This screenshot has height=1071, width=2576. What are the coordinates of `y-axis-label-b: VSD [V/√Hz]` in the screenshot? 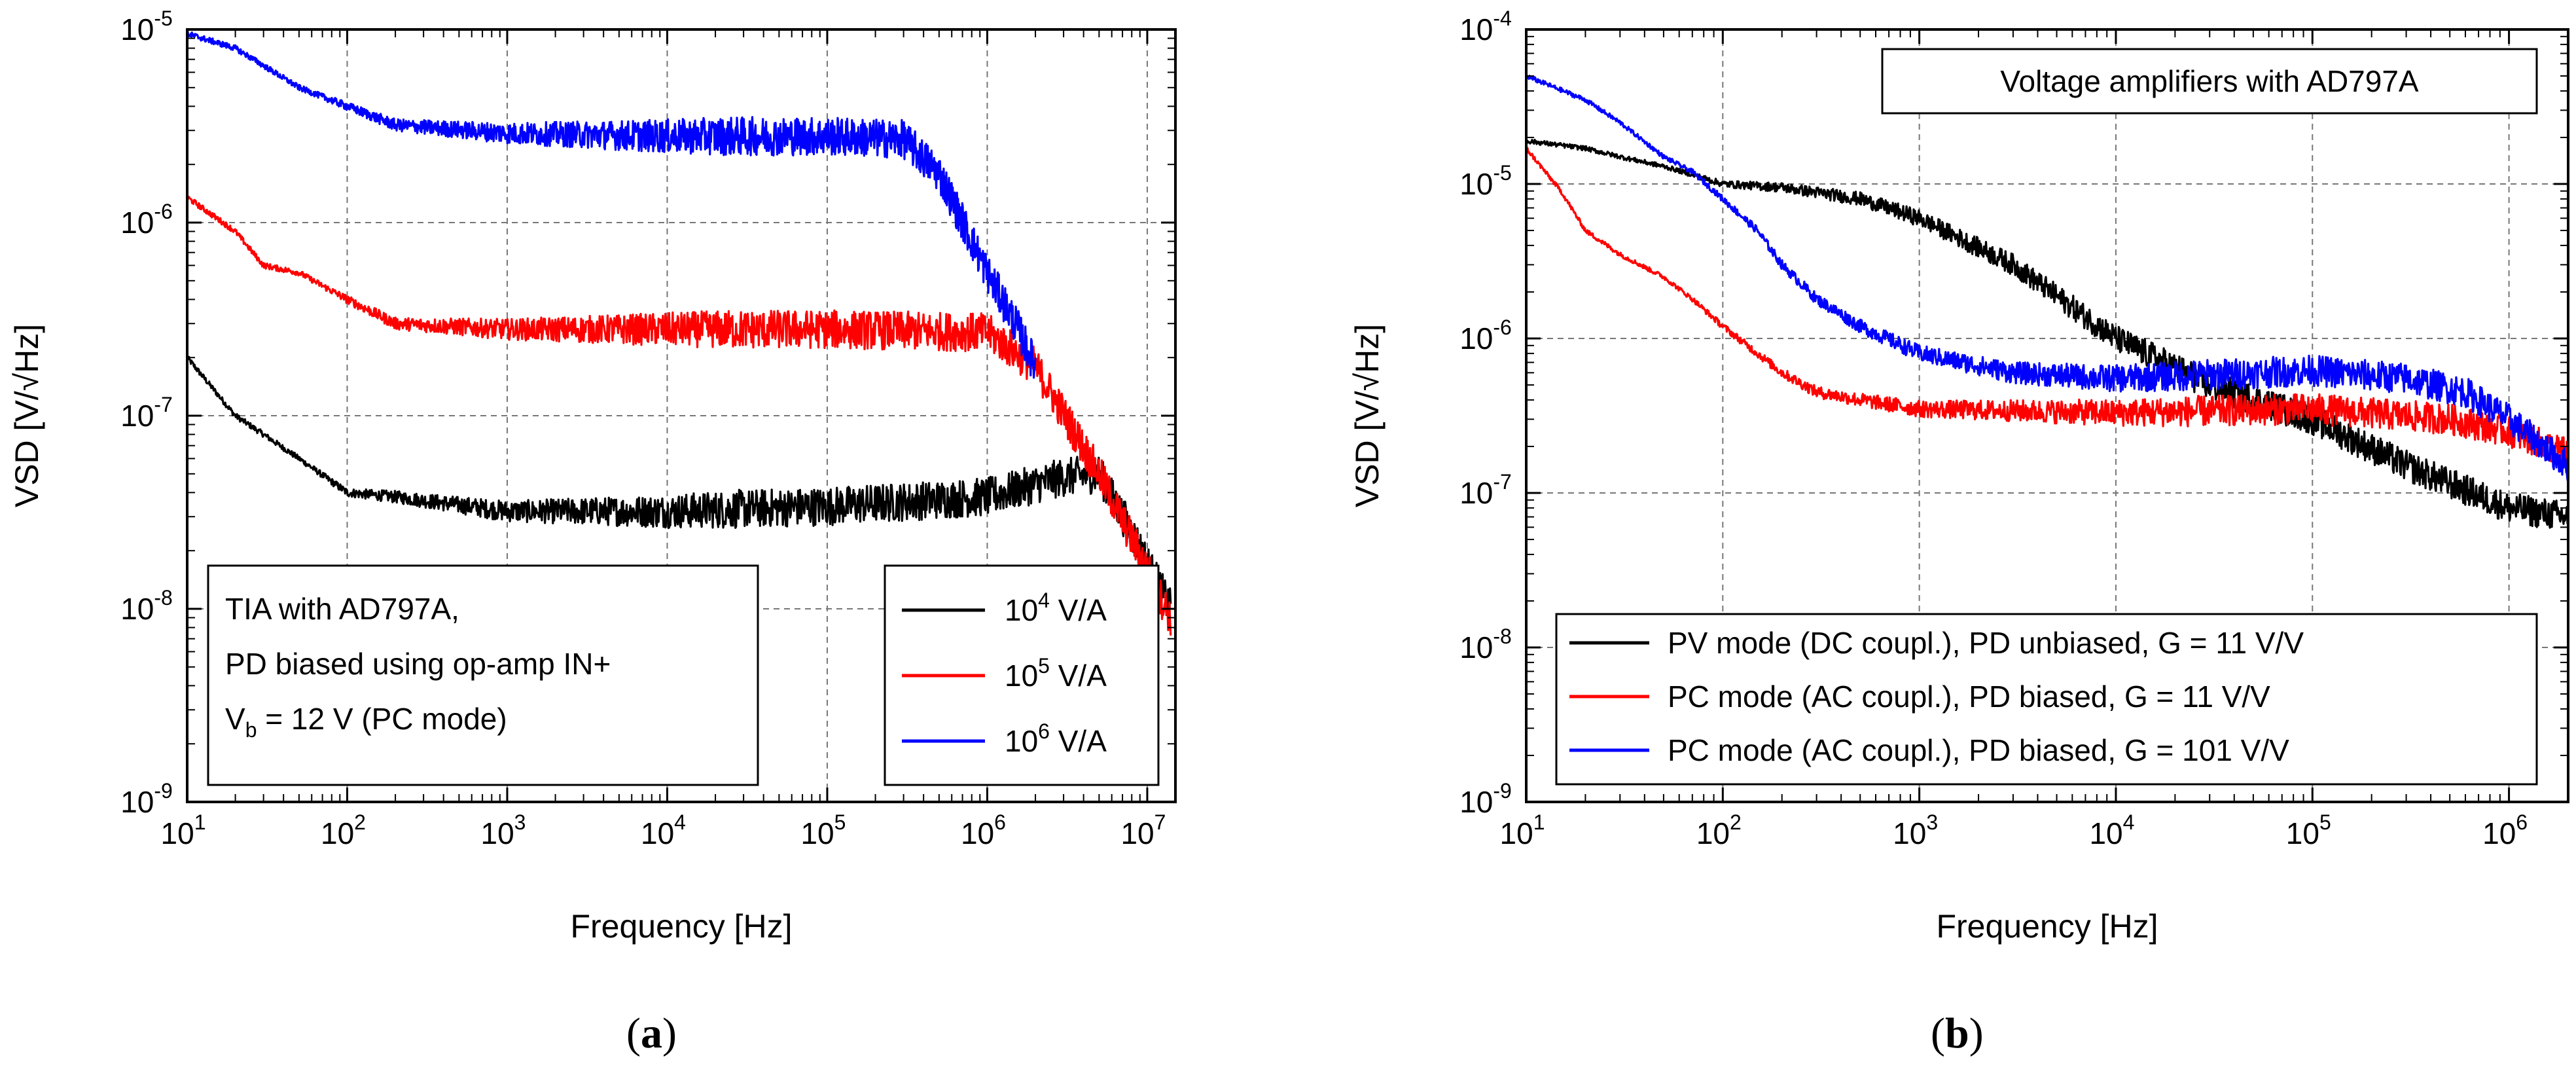 It's located at (1367, 415).